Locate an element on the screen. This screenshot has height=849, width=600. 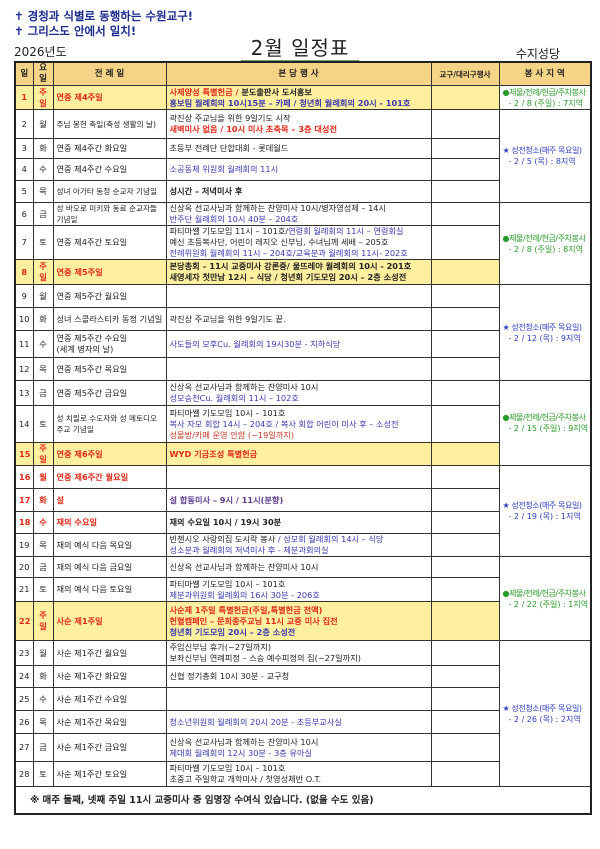
day-cell: 6 is located at coordinates (24, 214).